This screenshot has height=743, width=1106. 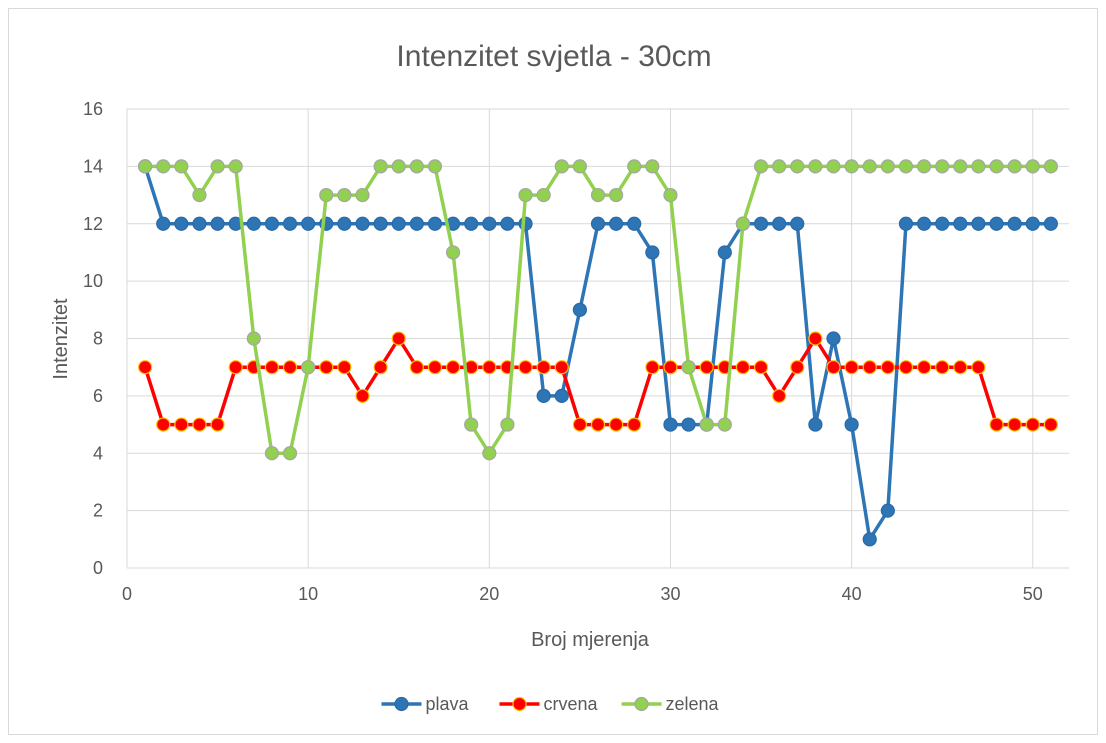 I want to click on legend-item-zelena: zelena, so click(x=670, y=704).